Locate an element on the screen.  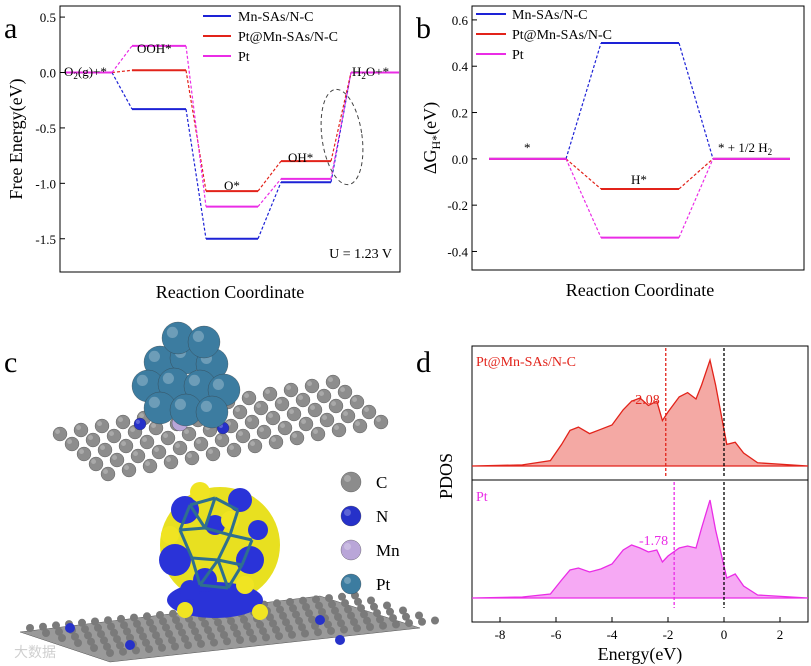
a-legend-label: Mn-SAs/N-C is located at coordinates (275, 17).